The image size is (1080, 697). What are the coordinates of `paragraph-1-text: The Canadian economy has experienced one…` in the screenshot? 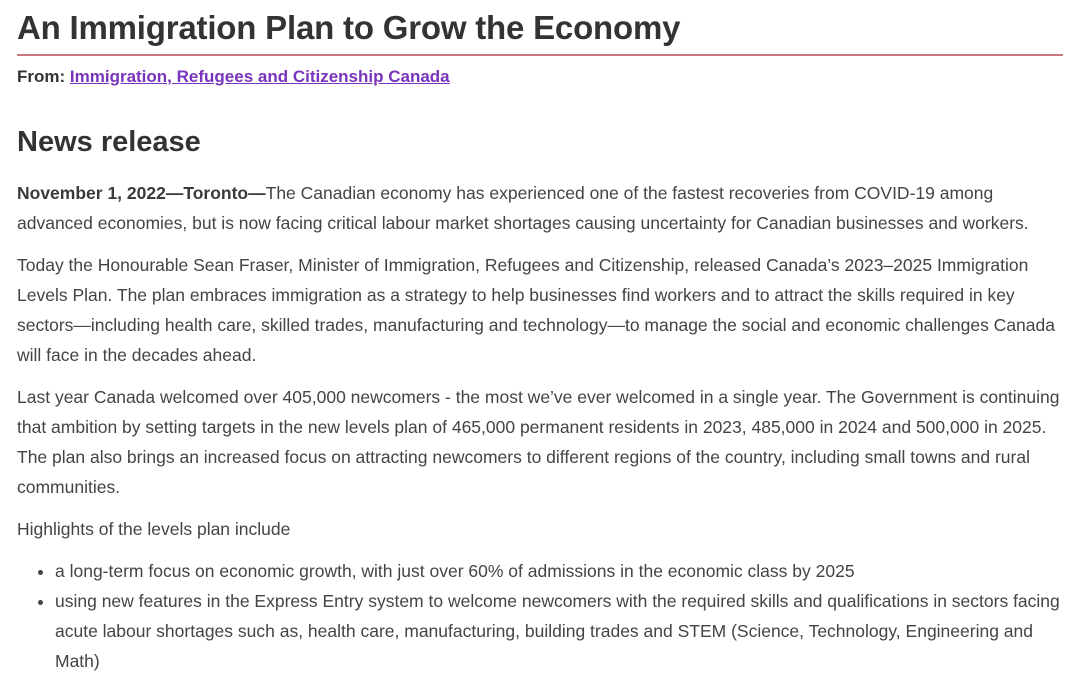 It's located at (523, 208).